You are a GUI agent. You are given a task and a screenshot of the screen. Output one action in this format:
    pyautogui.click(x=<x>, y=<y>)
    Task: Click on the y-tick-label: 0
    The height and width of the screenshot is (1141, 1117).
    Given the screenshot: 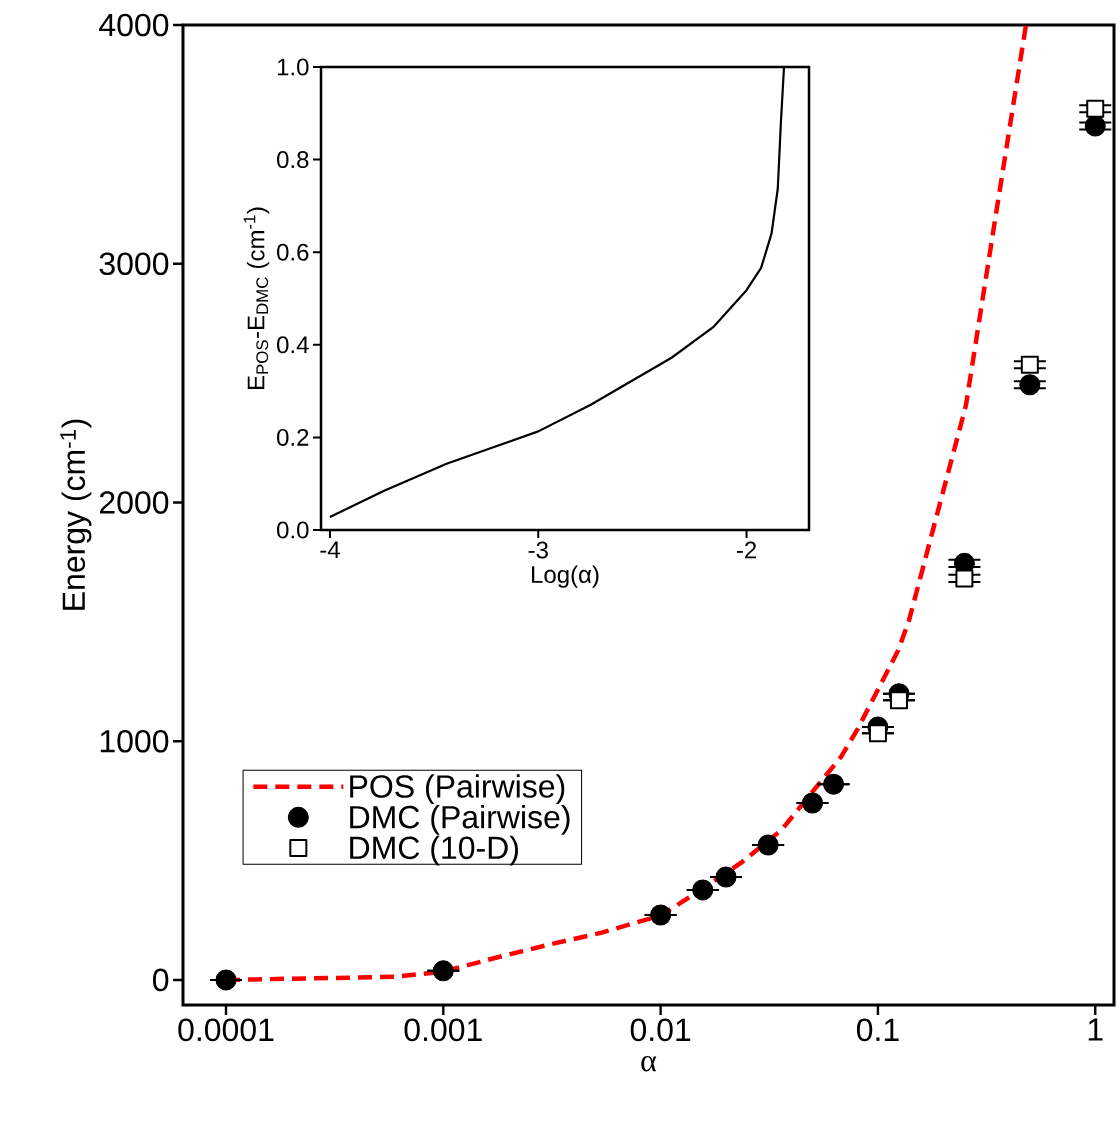 What is the action you would take?
    pyautogui.click(x=161, y=980)
    